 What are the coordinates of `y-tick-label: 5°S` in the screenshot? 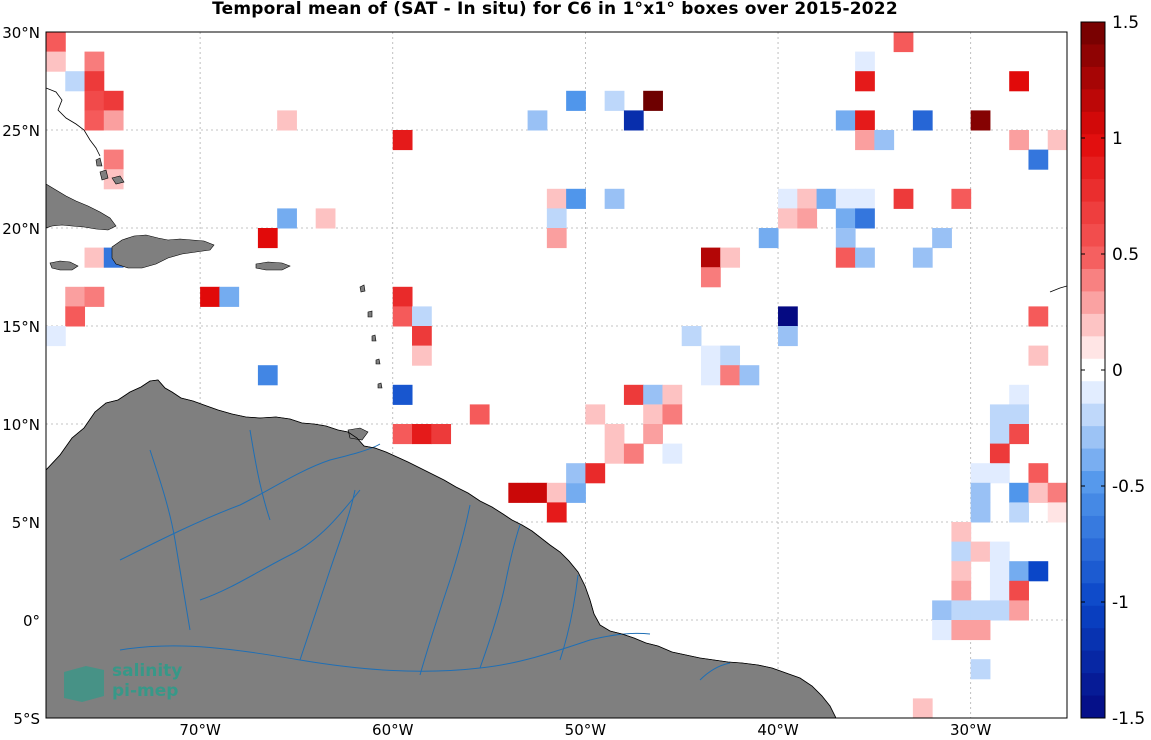 It's located at (26, 719).